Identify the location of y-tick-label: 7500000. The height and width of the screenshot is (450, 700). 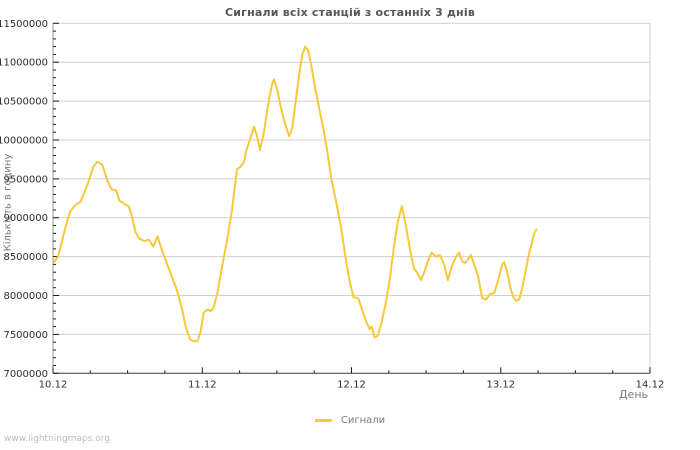
(25, 335).